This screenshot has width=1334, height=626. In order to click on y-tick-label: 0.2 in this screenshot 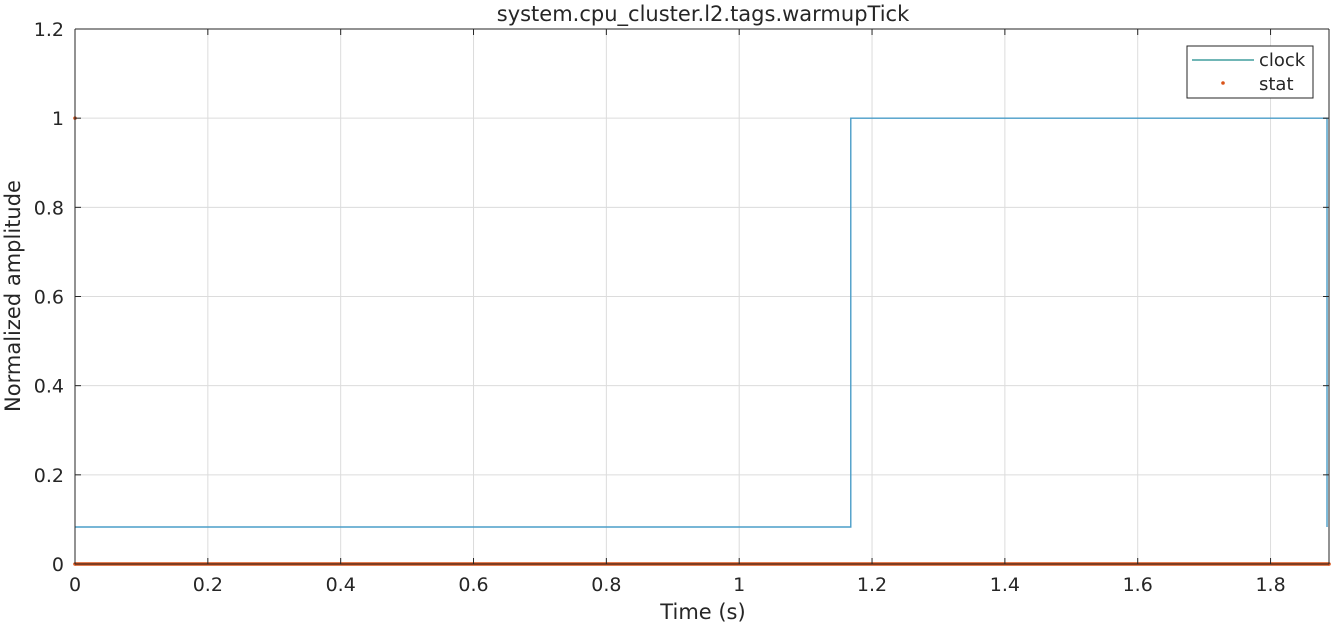, I will do `click(49, 476)`.